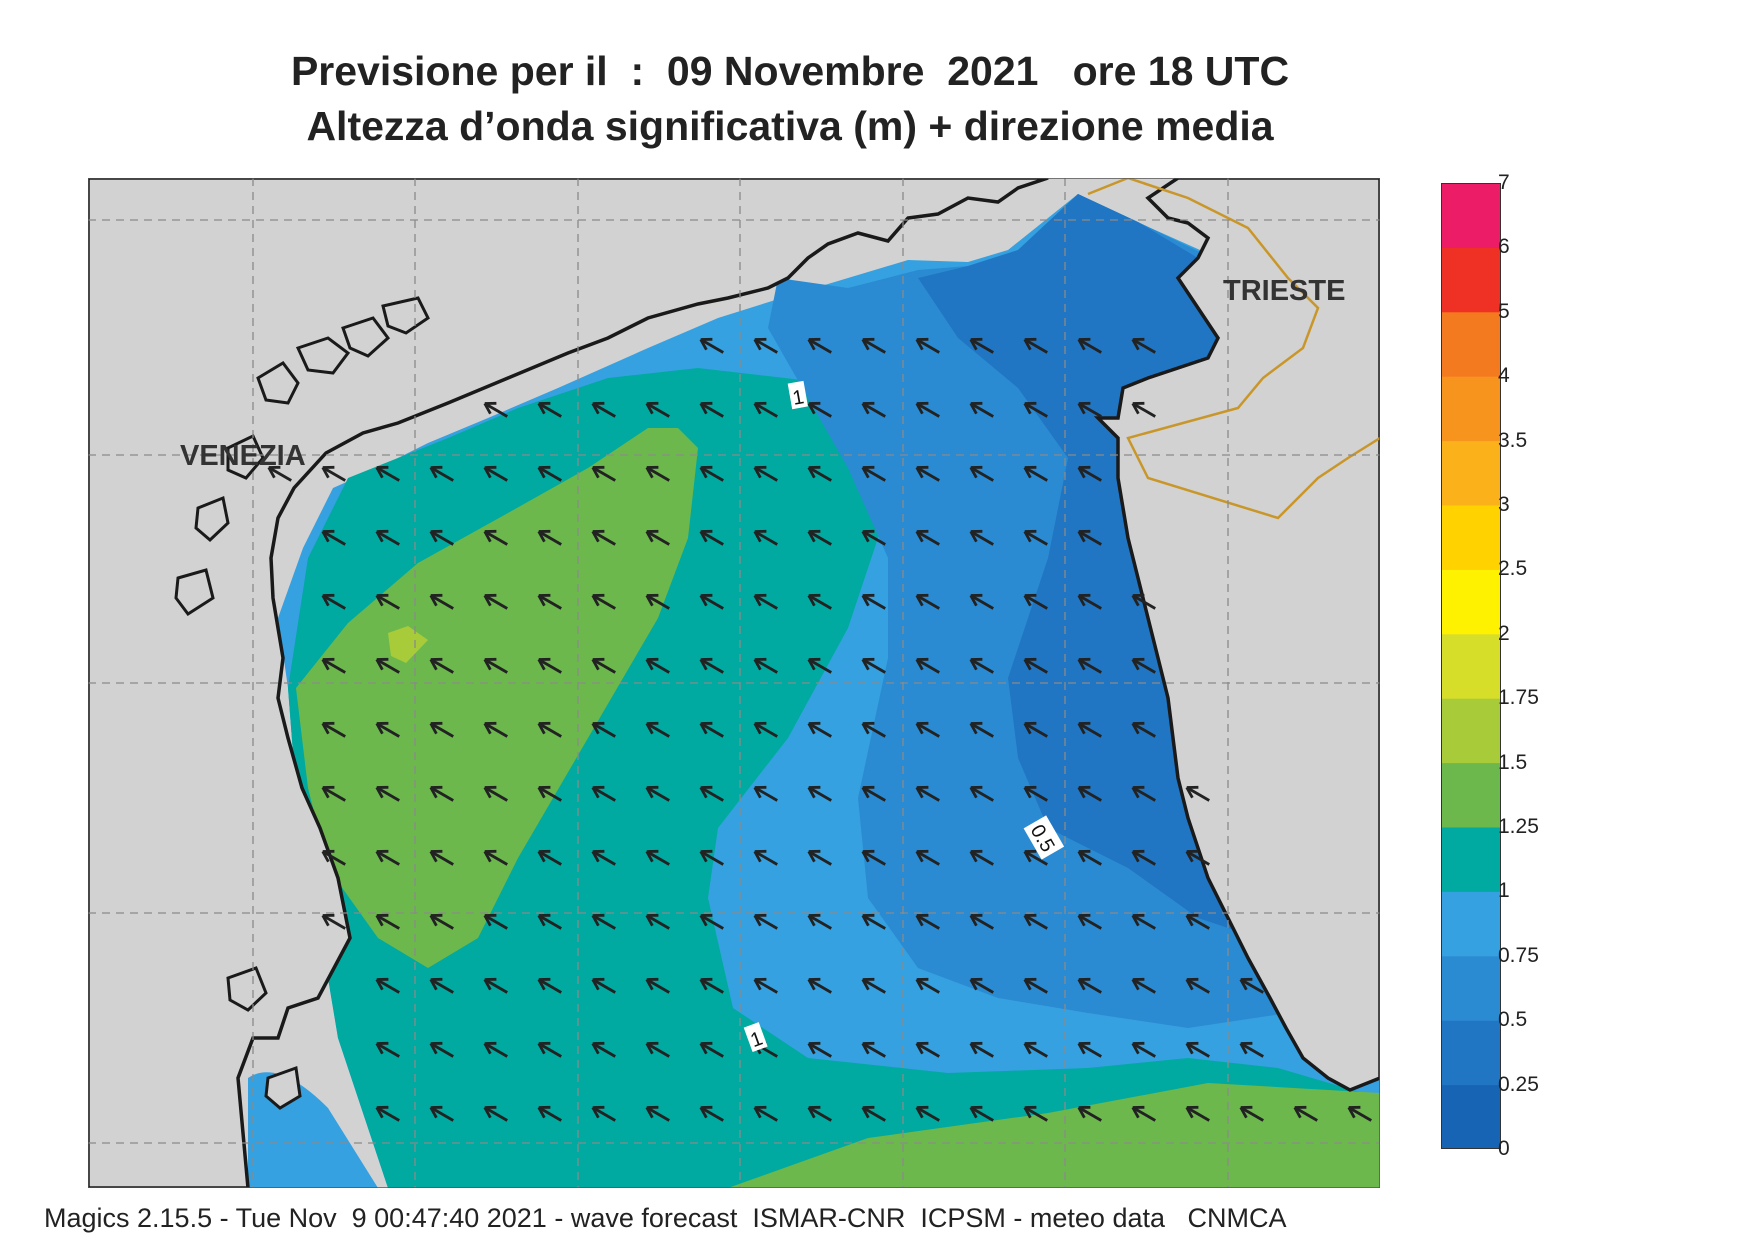 The height and width of the screenshot is (1242, 1755). I want to click on colorbar-tick-label: 0.75, so click(1518, 955).